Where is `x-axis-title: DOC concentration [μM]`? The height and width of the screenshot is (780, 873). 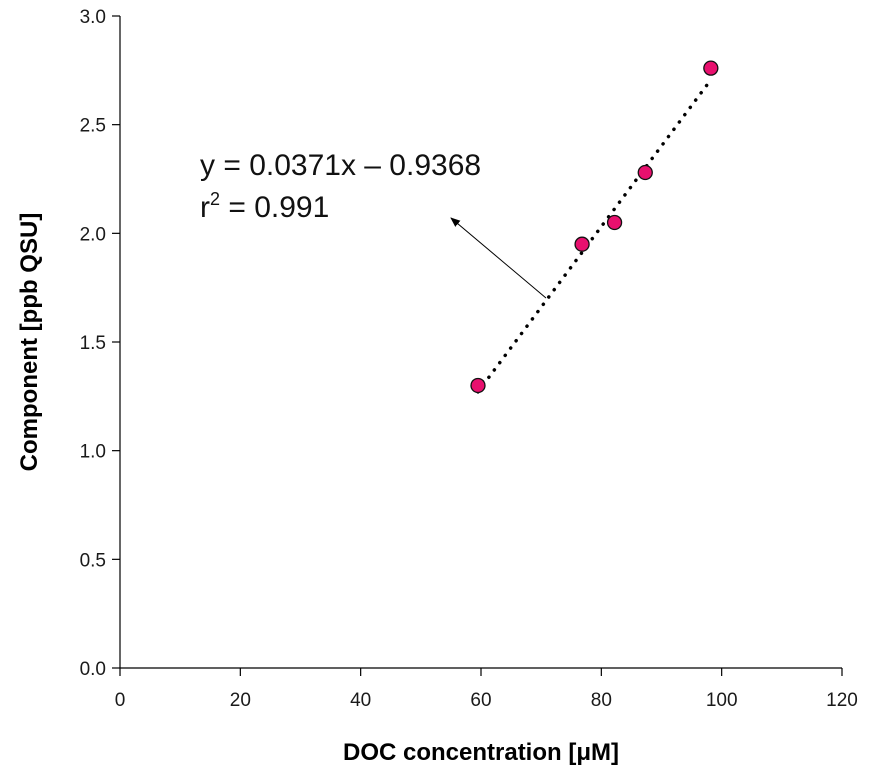 x-axis-title: DOC concentration [μM] is located at coordinates (481, 752).